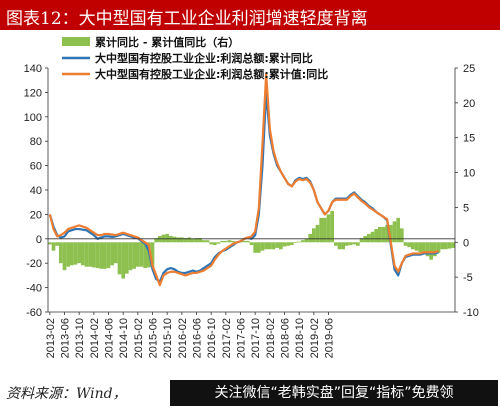 The width and height of the screenshot is (500, 409). Describe the element at coordinates (39, 240) in the screenshot. I see `left-tick-label: 0` at that location.